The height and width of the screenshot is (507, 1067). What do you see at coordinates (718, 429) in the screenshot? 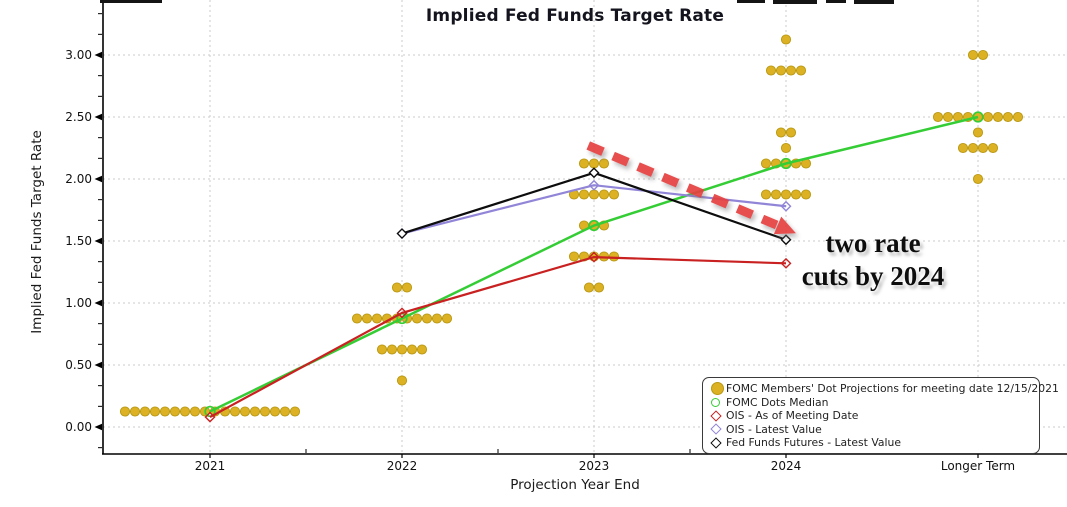
I see `ois-latest-marker-icon` at bounding box center [718, 429].